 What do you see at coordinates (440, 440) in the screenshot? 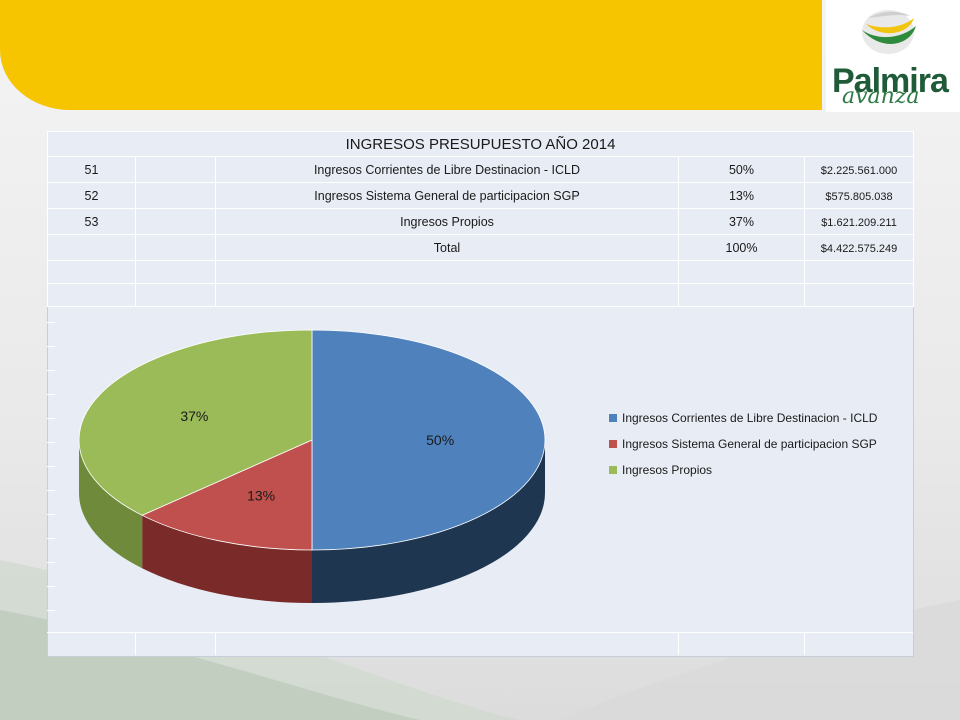
I see `pie-data-label-0: 50%` at bounding box center [440, 440].